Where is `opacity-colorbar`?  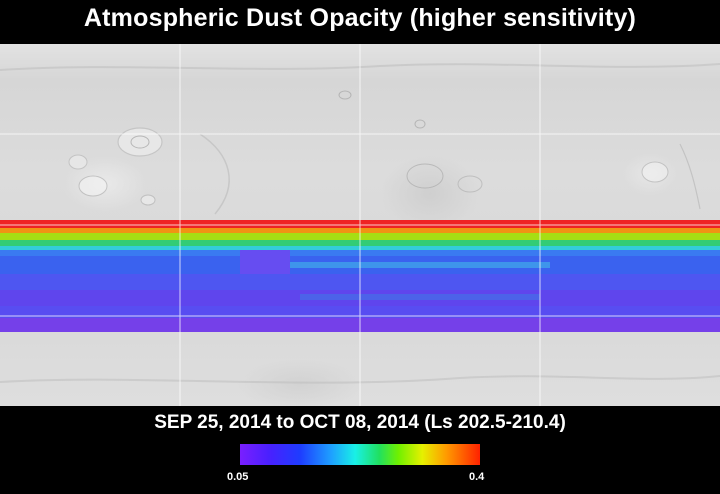
opacity-colorbar is located at coordinates (360, 454).